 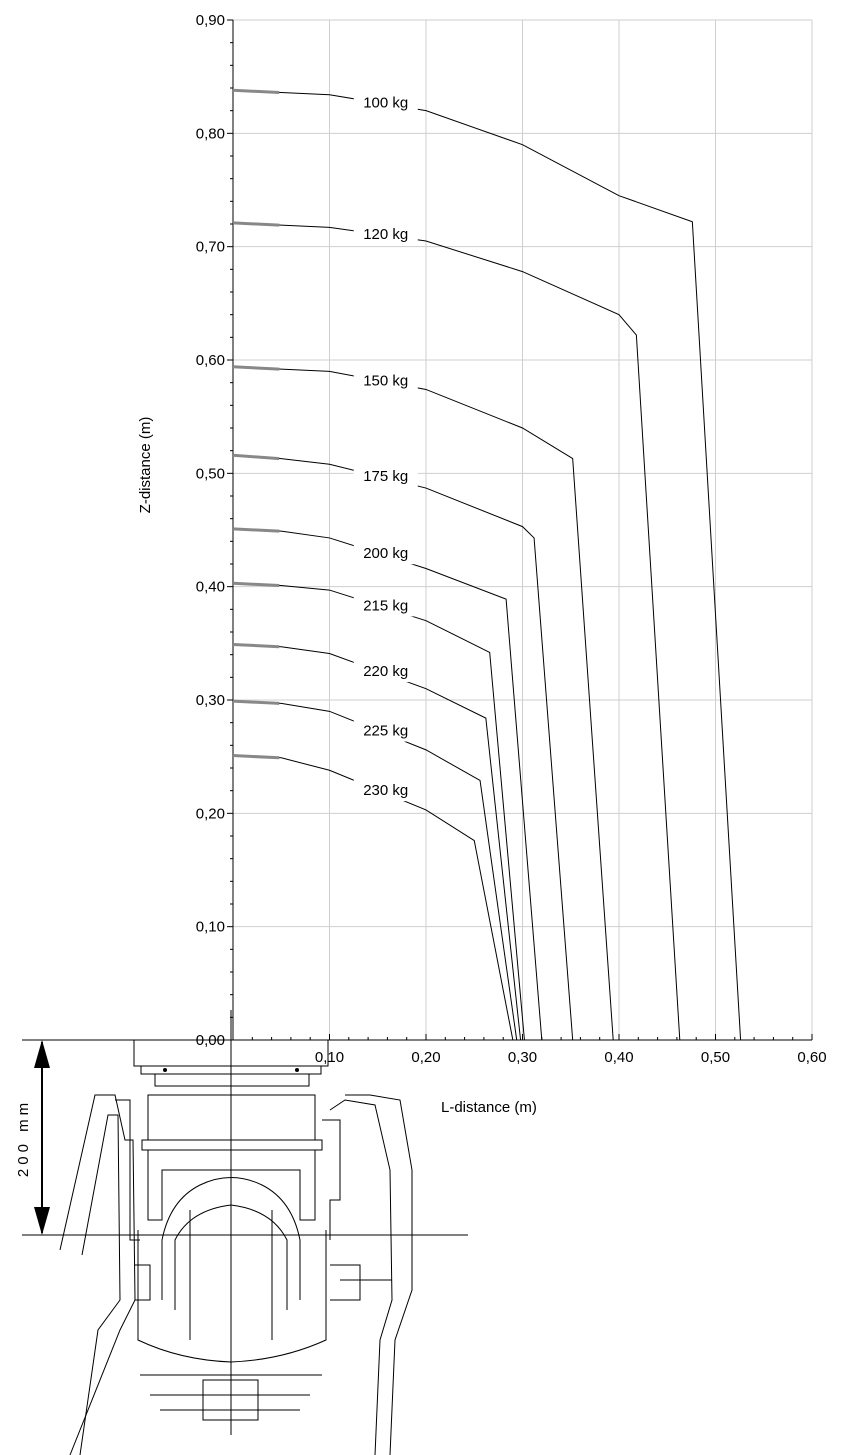 What do you see at coordinates (210, 473) in the screenshot?
I see `y-tick-label: 0,50` at bounding box center [210, 473].